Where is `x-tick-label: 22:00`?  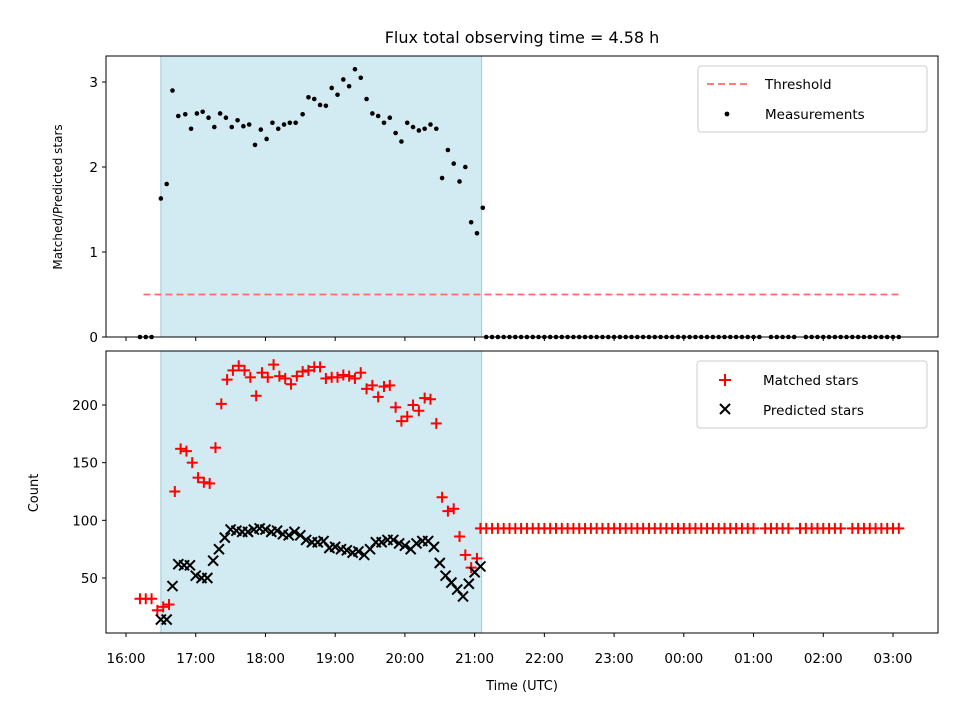
x-tick-label: 22:00 is located at coordinates (544, 659).